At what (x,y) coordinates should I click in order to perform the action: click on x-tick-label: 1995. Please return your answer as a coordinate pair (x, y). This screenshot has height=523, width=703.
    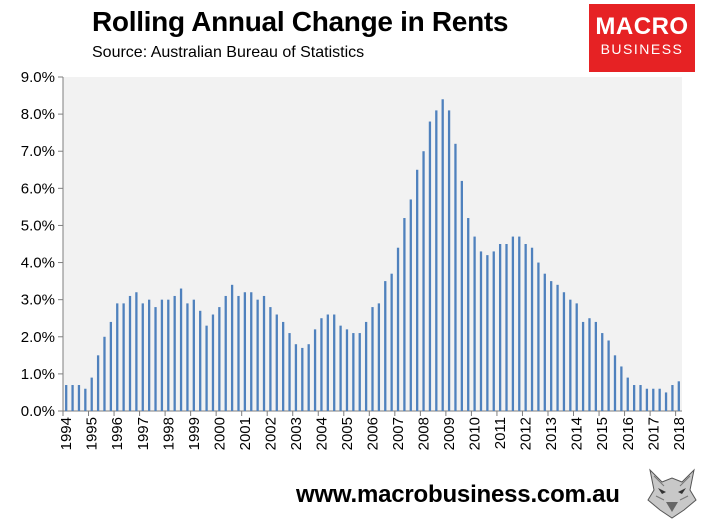
    Looking at the image, I should click on (92, 433).